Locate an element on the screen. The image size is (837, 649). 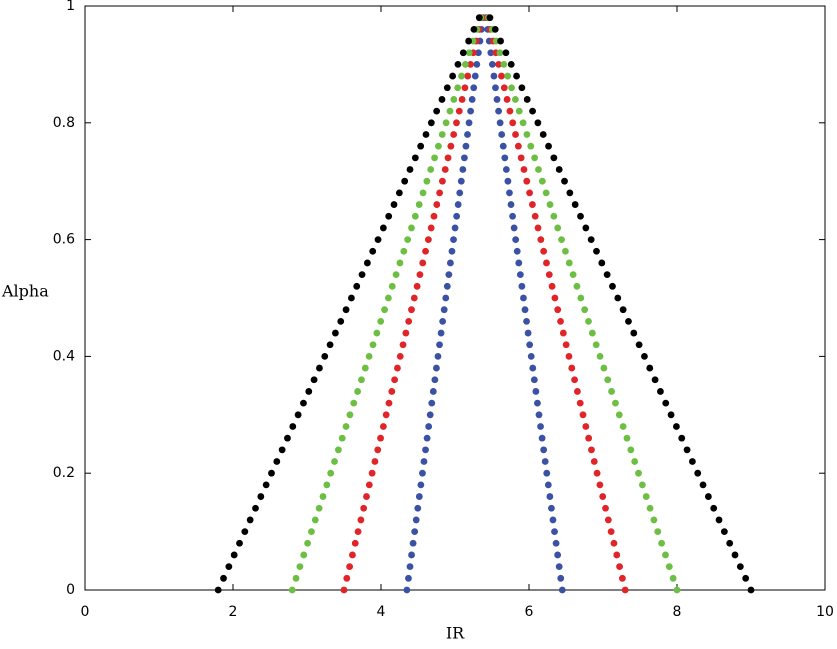
x-tick-label: 0 is located at coordinates (85, 612).